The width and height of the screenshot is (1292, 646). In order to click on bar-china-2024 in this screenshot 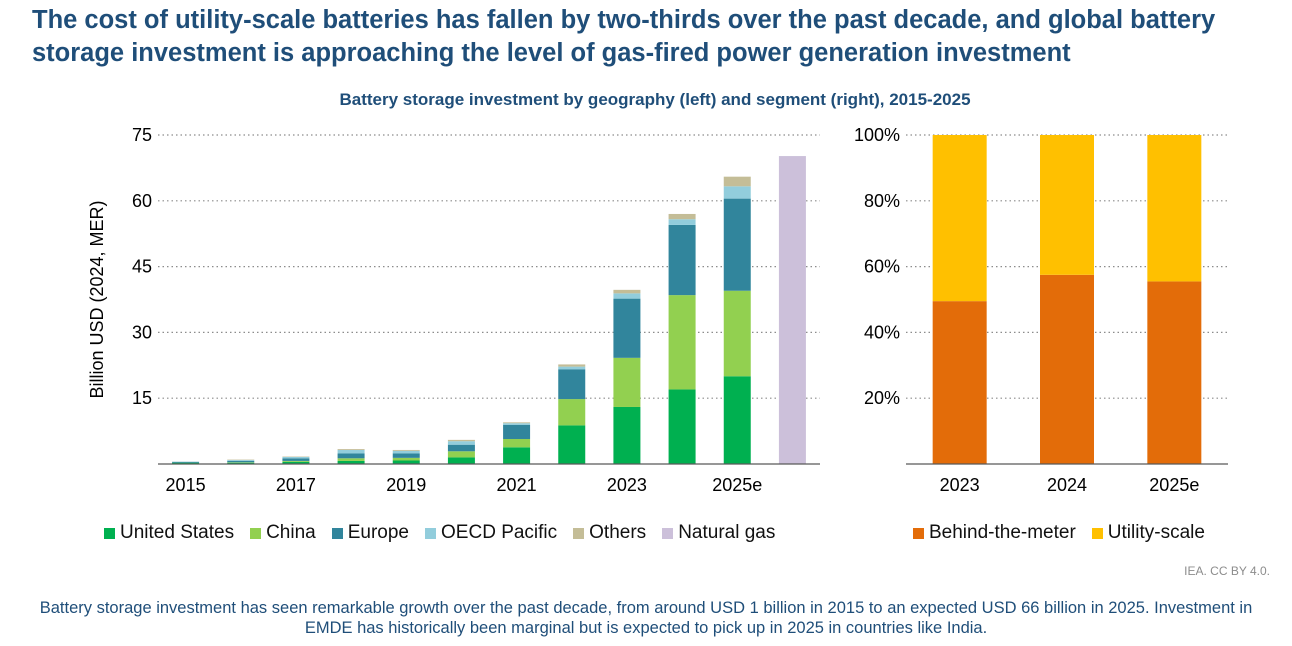, I will do `click(682, 342)`.